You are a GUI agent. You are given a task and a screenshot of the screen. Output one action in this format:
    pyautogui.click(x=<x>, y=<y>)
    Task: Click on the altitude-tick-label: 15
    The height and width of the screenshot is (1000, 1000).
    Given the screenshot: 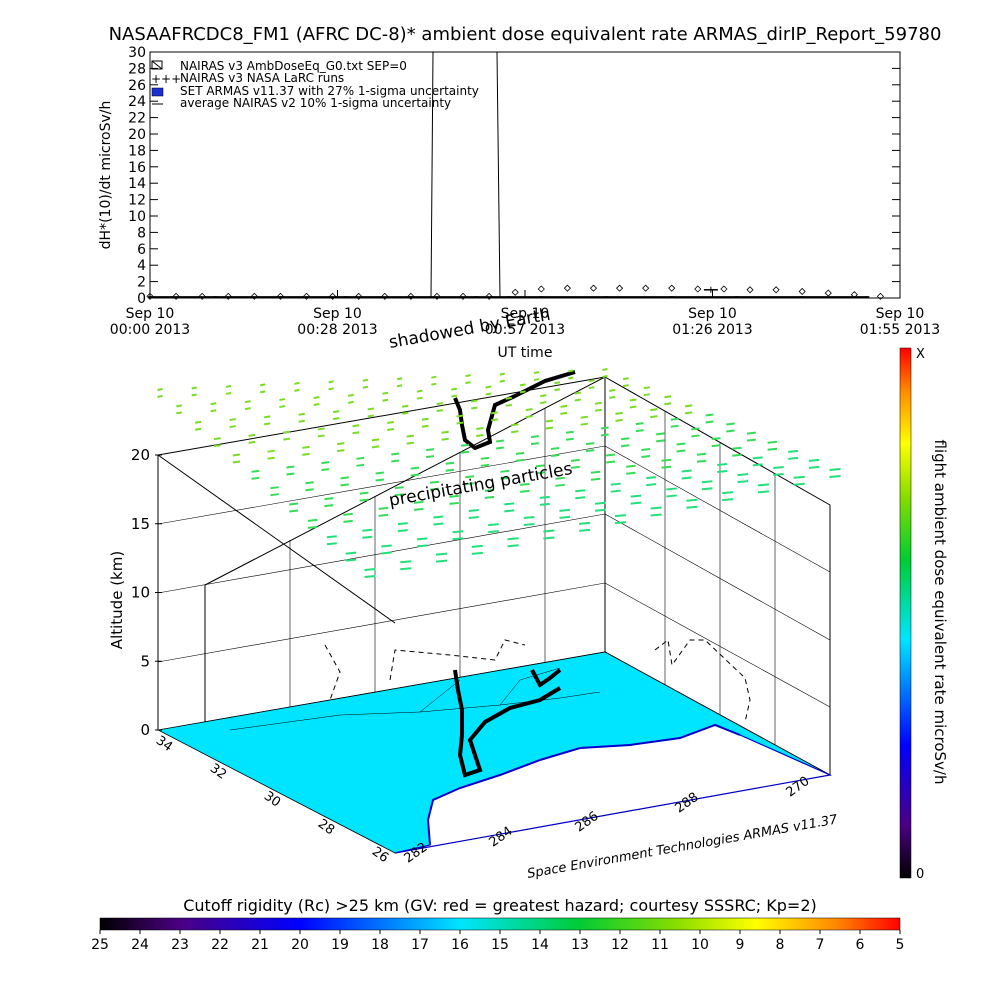 What is the action you would take?
    pyautogui.click(x=140, y=524)
    